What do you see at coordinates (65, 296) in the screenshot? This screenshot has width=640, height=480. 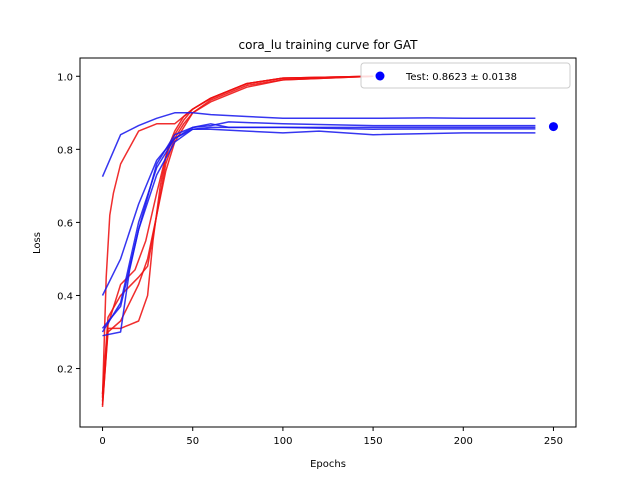 I see `y-tick-label: 0.4` at bounding box center [65, 296].